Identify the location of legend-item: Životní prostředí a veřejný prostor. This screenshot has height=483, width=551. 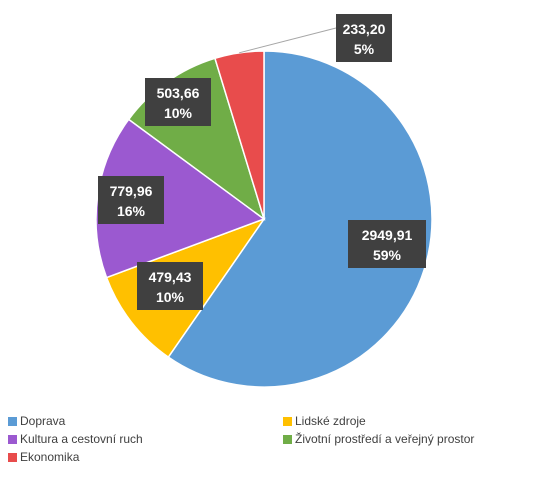
(378, 439).